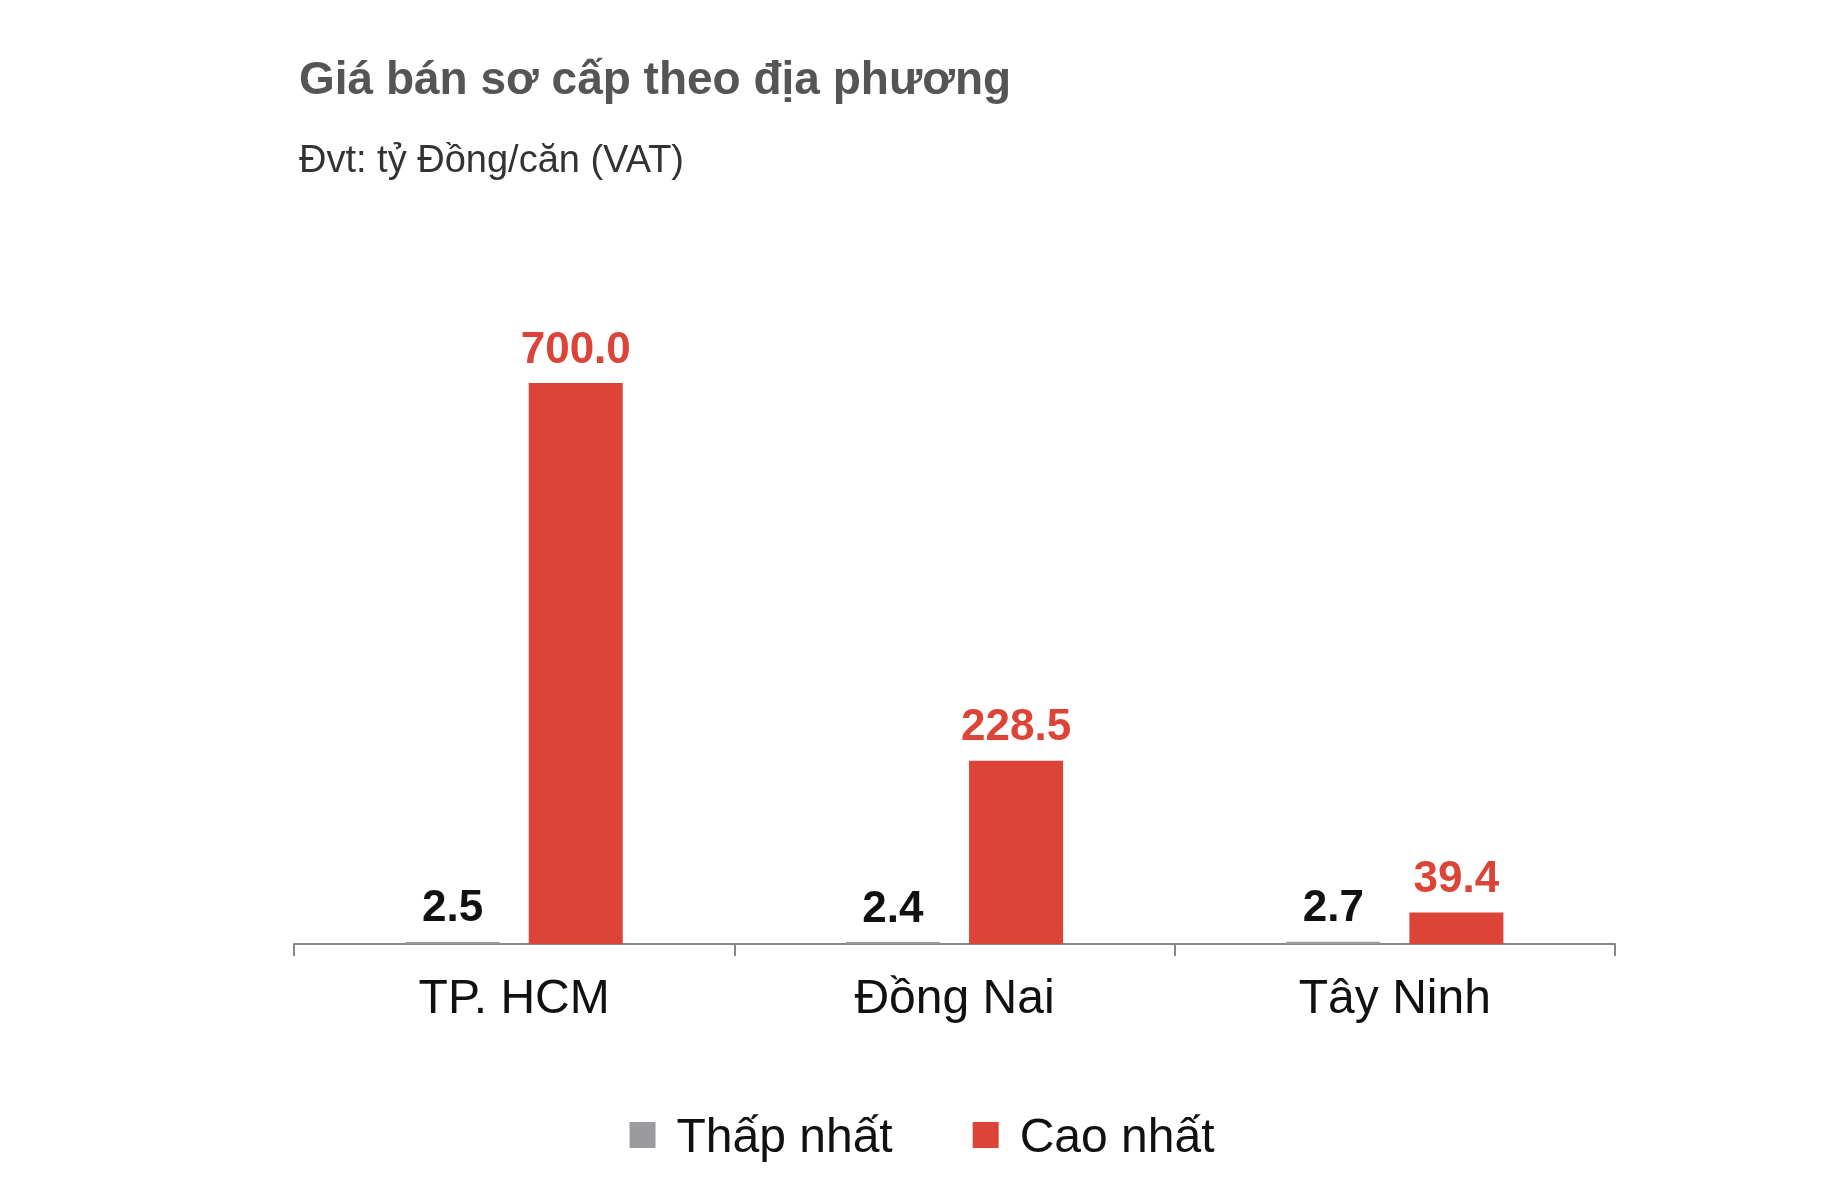 This screenshot has width=1844, height=1204. I want to click on data-label: 228.5, so click(1016, 725).